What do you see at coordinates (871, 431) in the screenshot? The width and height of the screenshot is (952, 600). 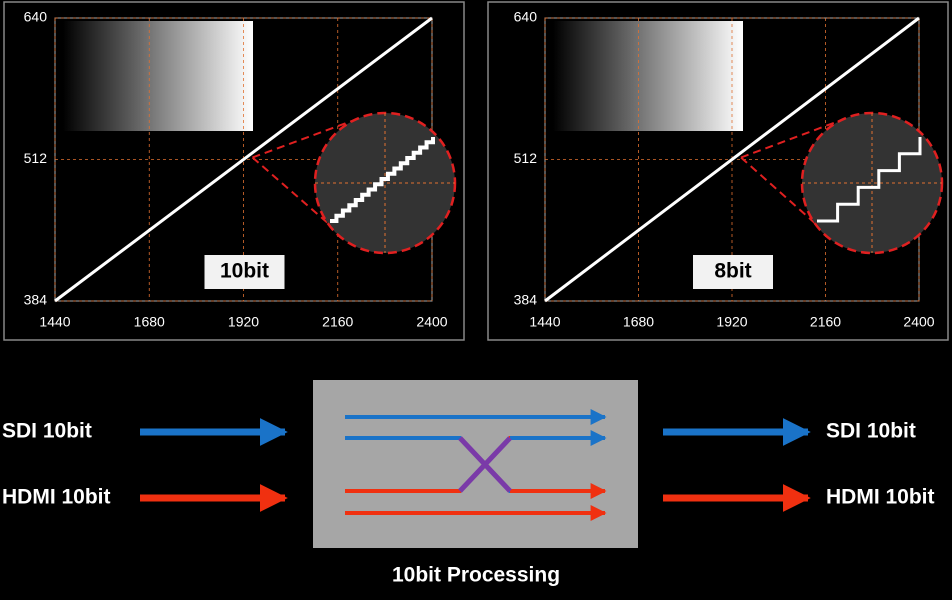 I see `output-label: SDI 10bit` at bounding box center [871, 431].